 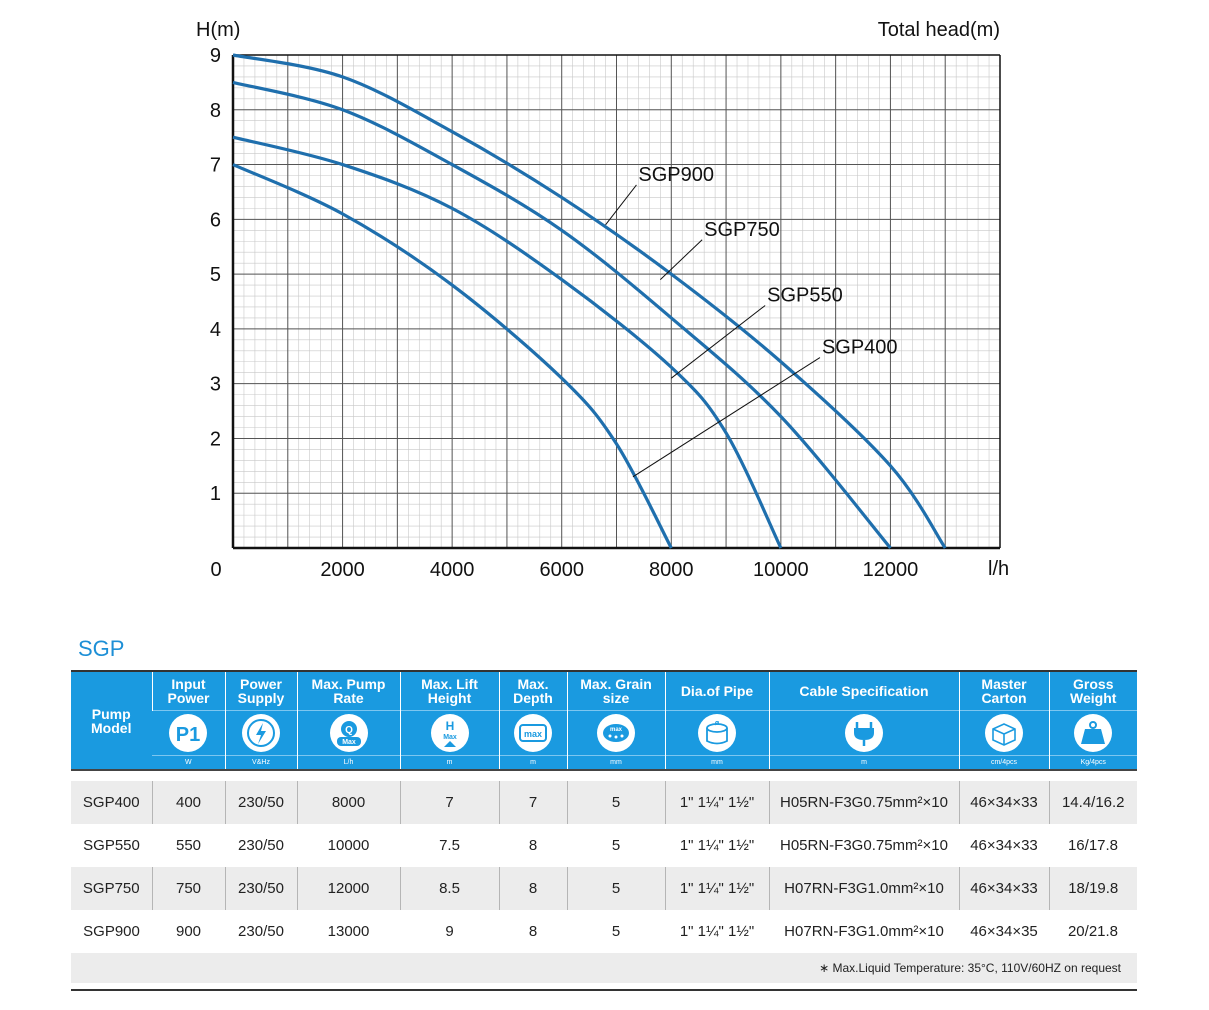 I want to click on depth-max-icon: max, so click(x=533, y=733).